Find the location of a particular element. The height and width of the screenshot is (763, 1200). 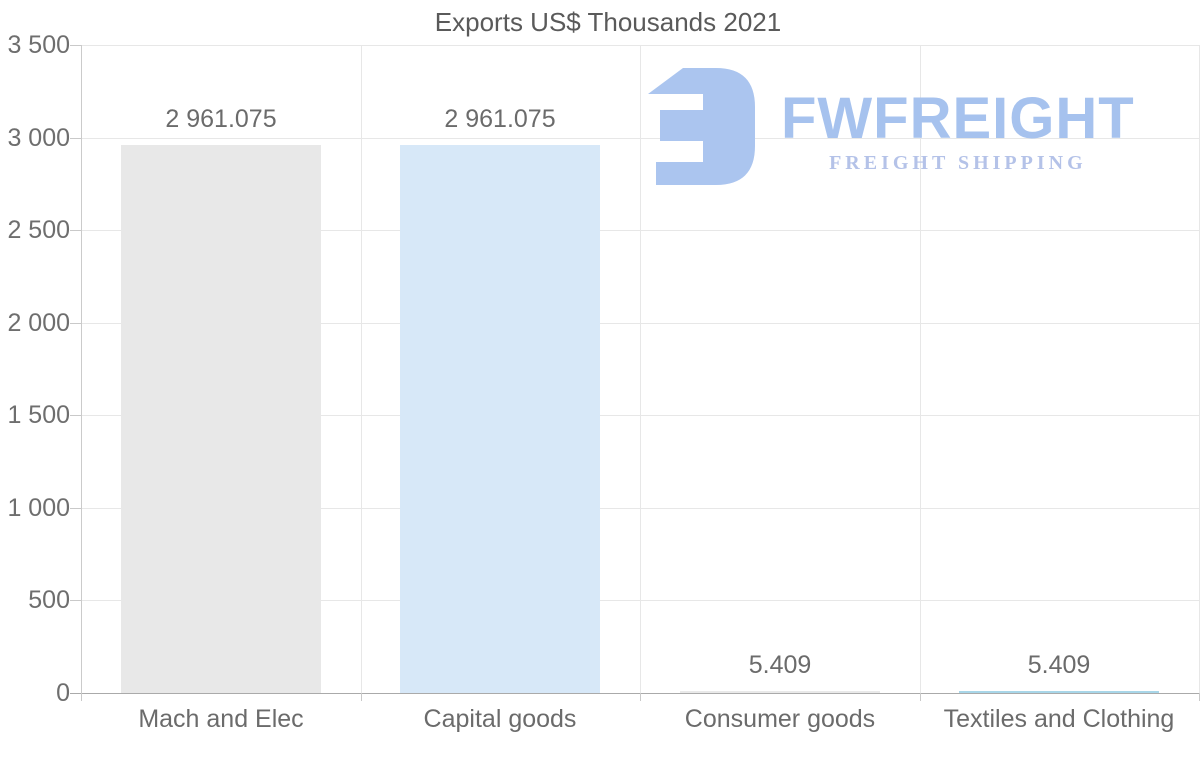

x-axis-category-label: Capital goods is located at coordinates (500, 719).